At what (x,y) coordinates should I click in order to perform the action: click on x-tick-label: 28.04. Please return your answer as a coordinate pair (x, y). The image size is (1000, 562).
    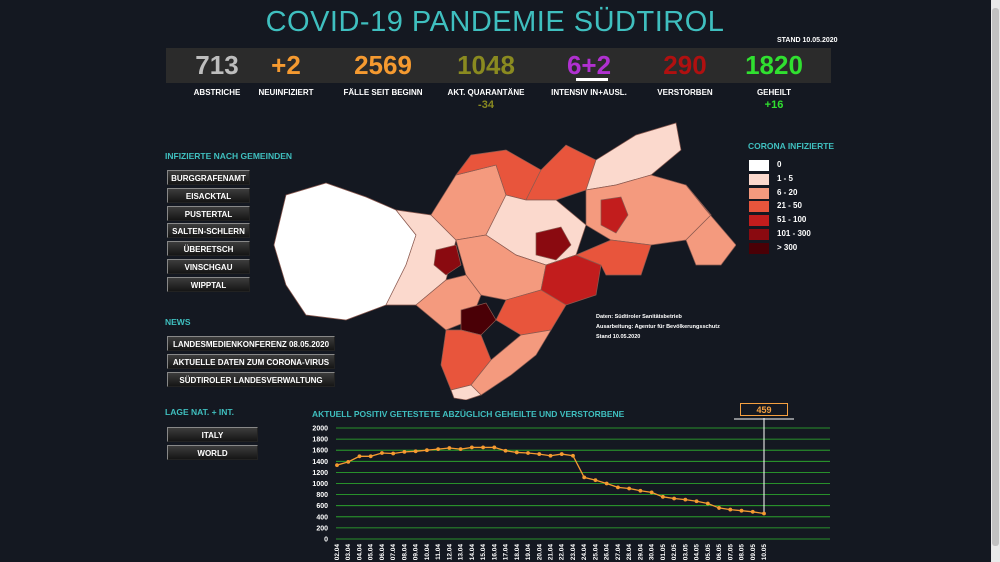
    Looking at the image, I should click on (629, 552).